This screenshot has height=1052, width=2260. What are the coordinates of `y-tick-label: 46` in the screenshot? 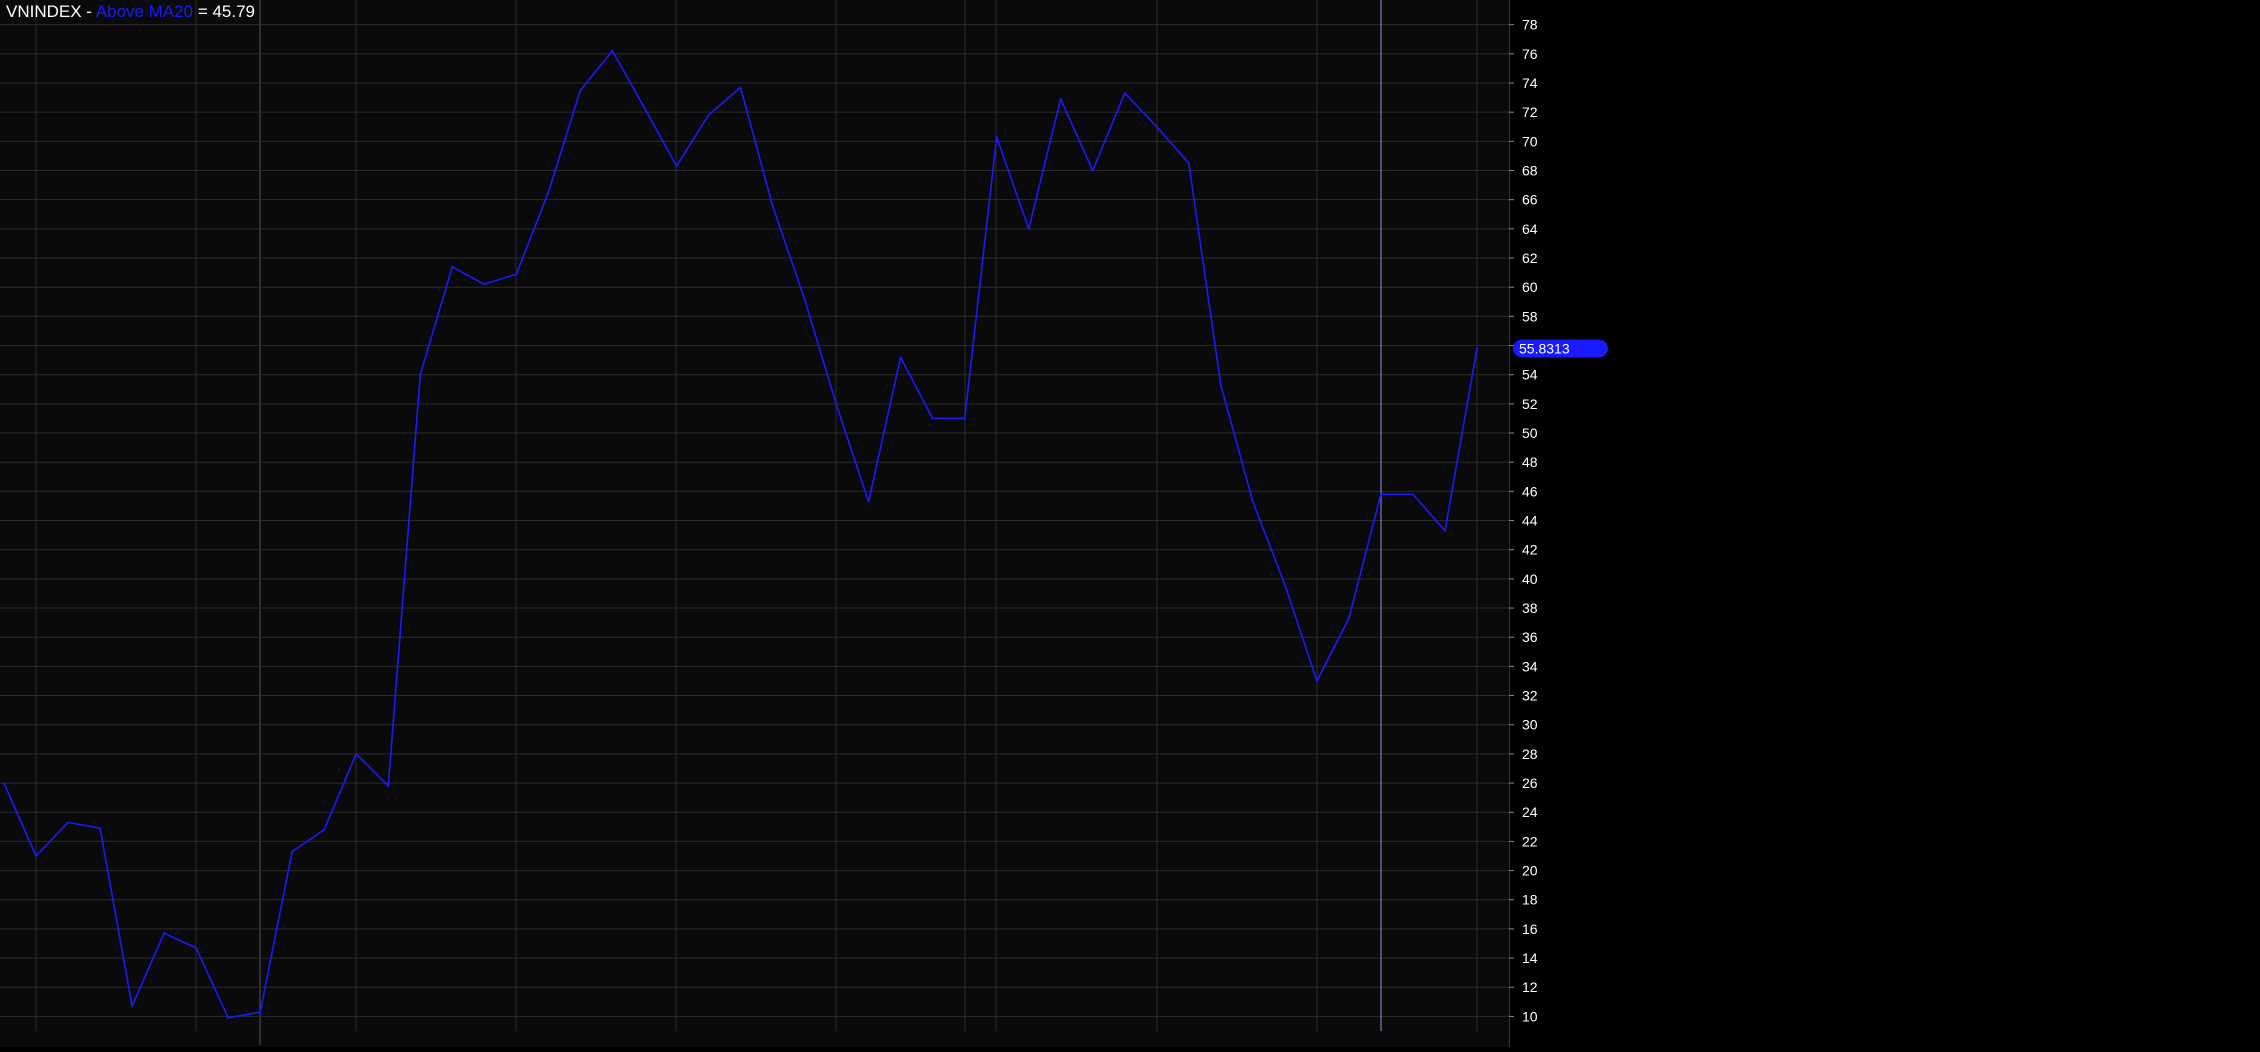 It's located at (1530, 491).